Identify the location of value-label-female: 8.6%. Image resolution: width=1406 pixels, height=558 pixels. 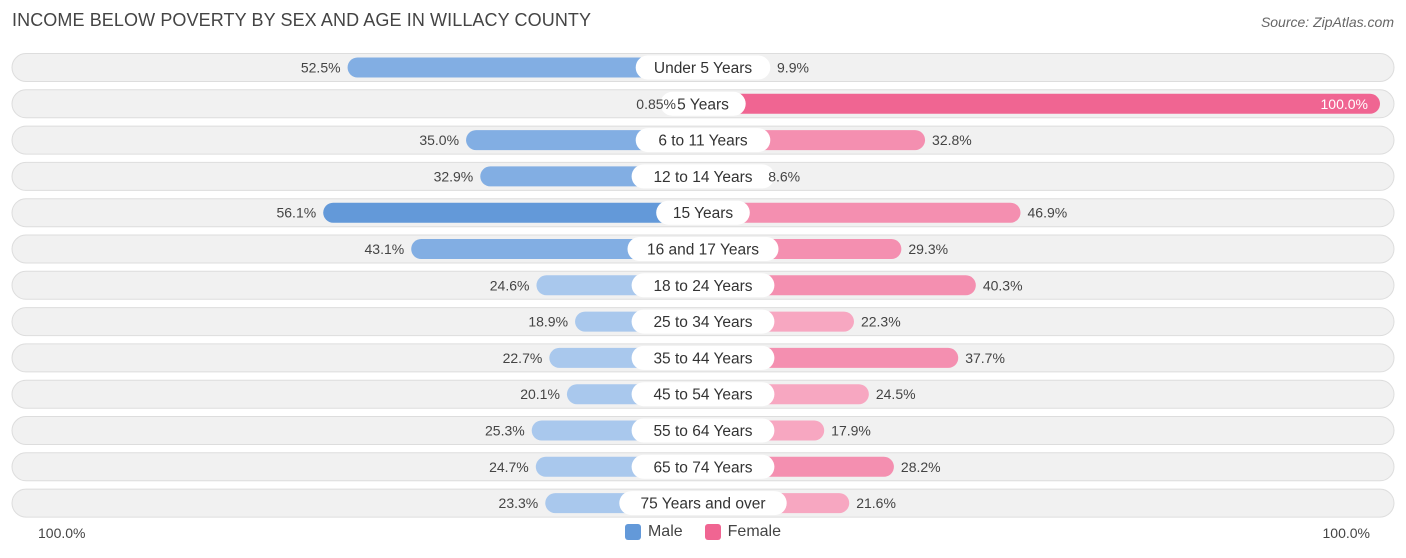
(784, 176).